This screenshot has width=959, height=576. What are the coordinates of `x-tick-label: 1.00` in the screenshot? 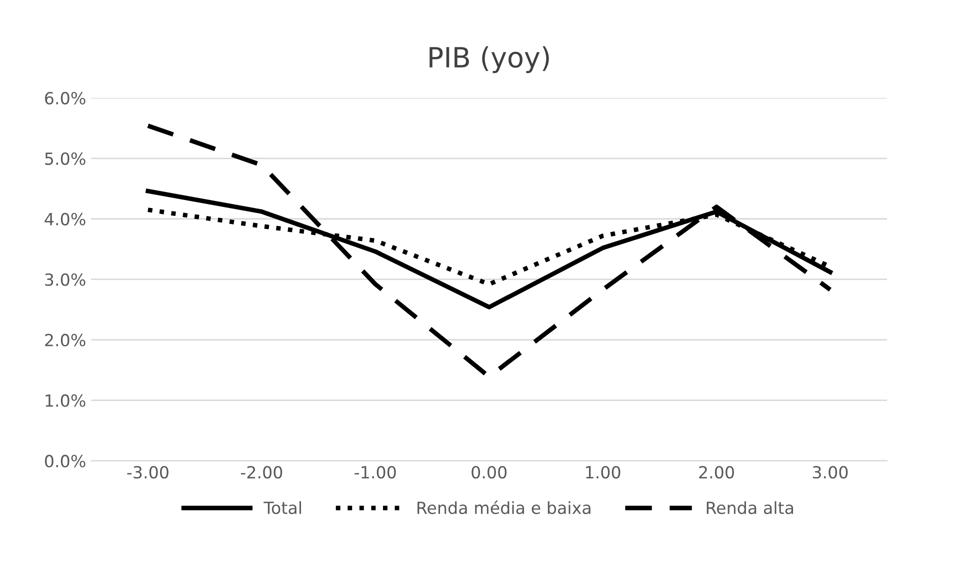 It's located at (603, 472).